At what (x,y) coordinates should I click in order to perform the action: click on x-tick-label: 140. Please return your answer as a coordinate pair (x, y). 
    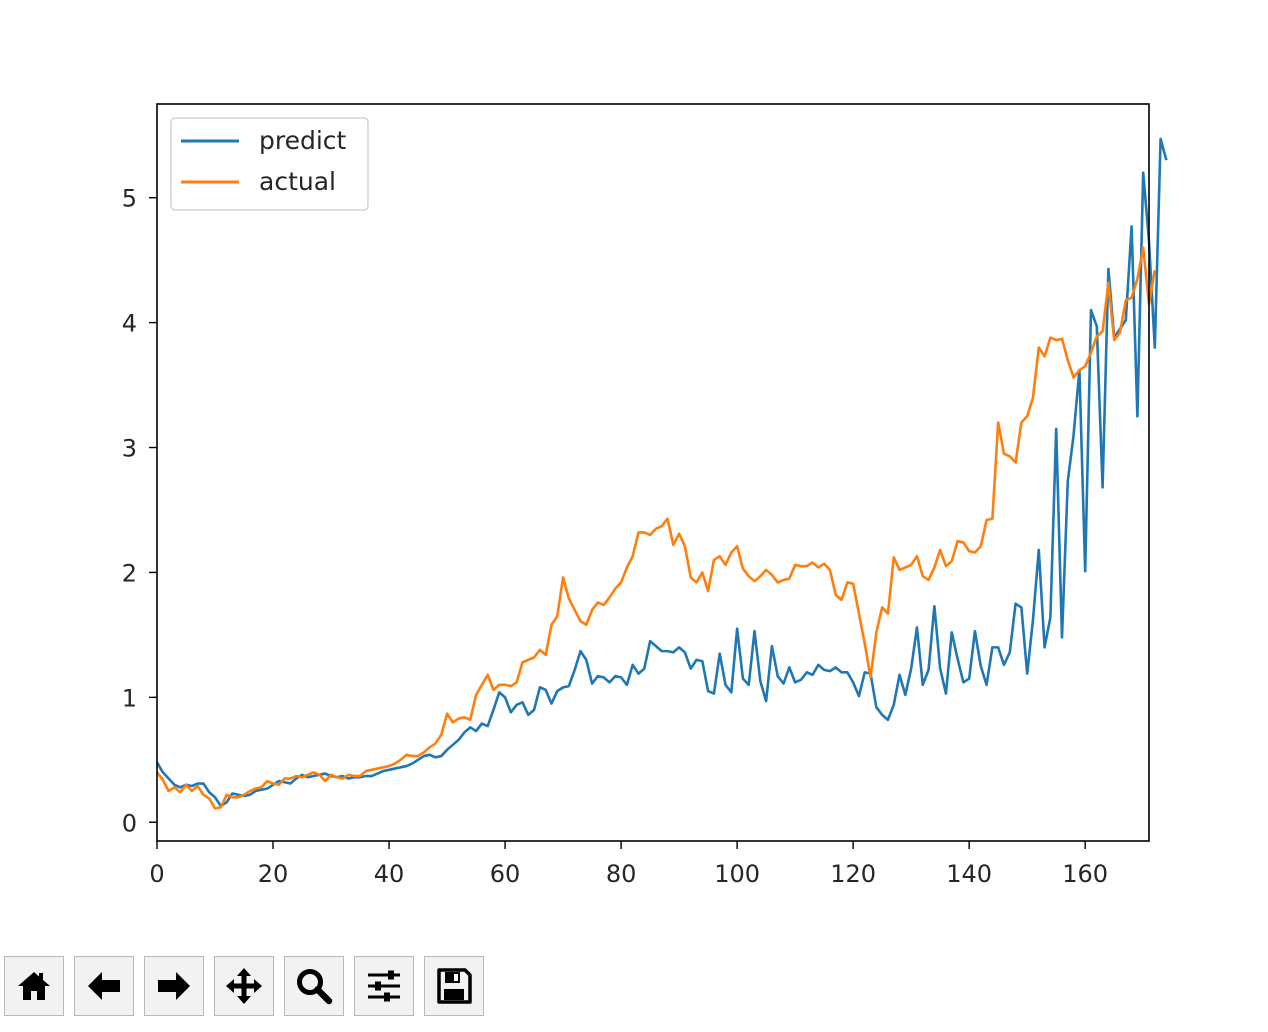
    Looking at the image, I should click on (969, 874).